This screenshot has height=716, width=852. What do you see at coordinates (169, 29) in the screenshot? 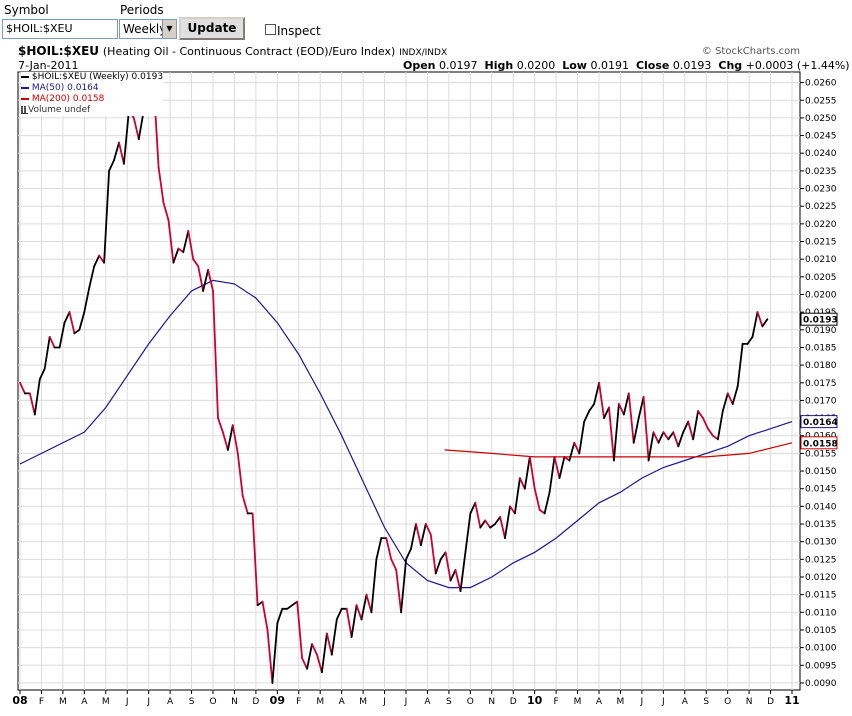
I see `chevron-down-icon: ▼` at bounding box center [169, 29].